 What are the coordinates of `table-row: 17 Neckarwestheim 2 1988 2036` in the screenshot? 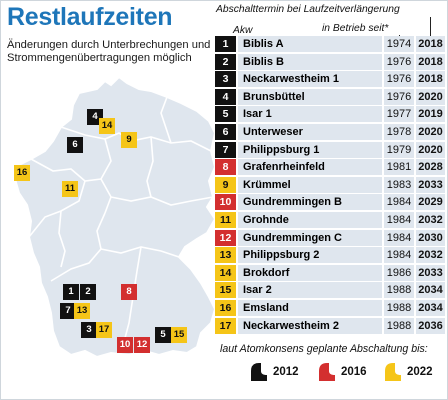 It's located at (330, 326).